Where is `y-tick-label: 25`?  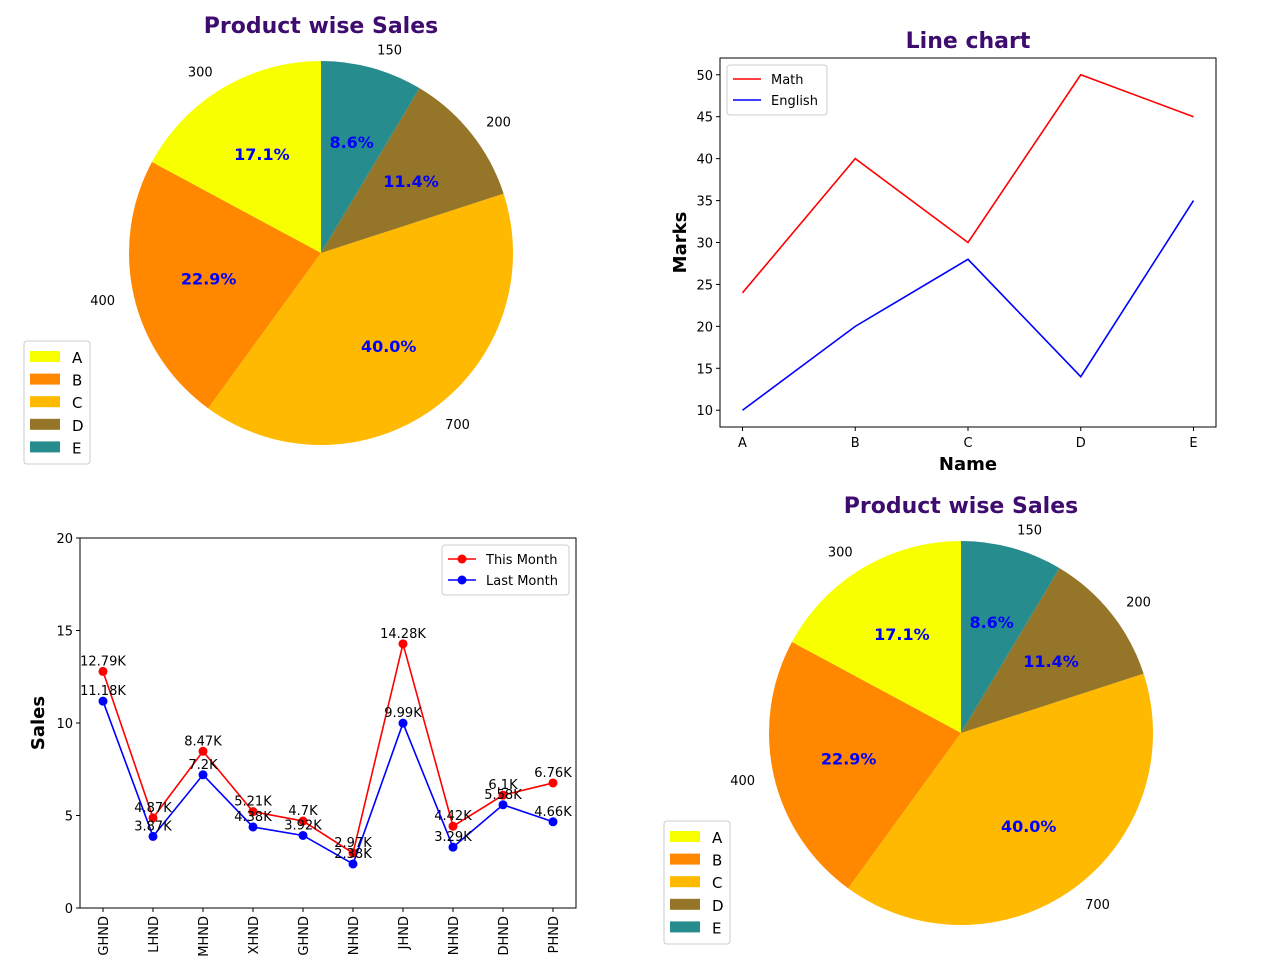 y-tick-label: 25 is located at coordinates (704, 285).